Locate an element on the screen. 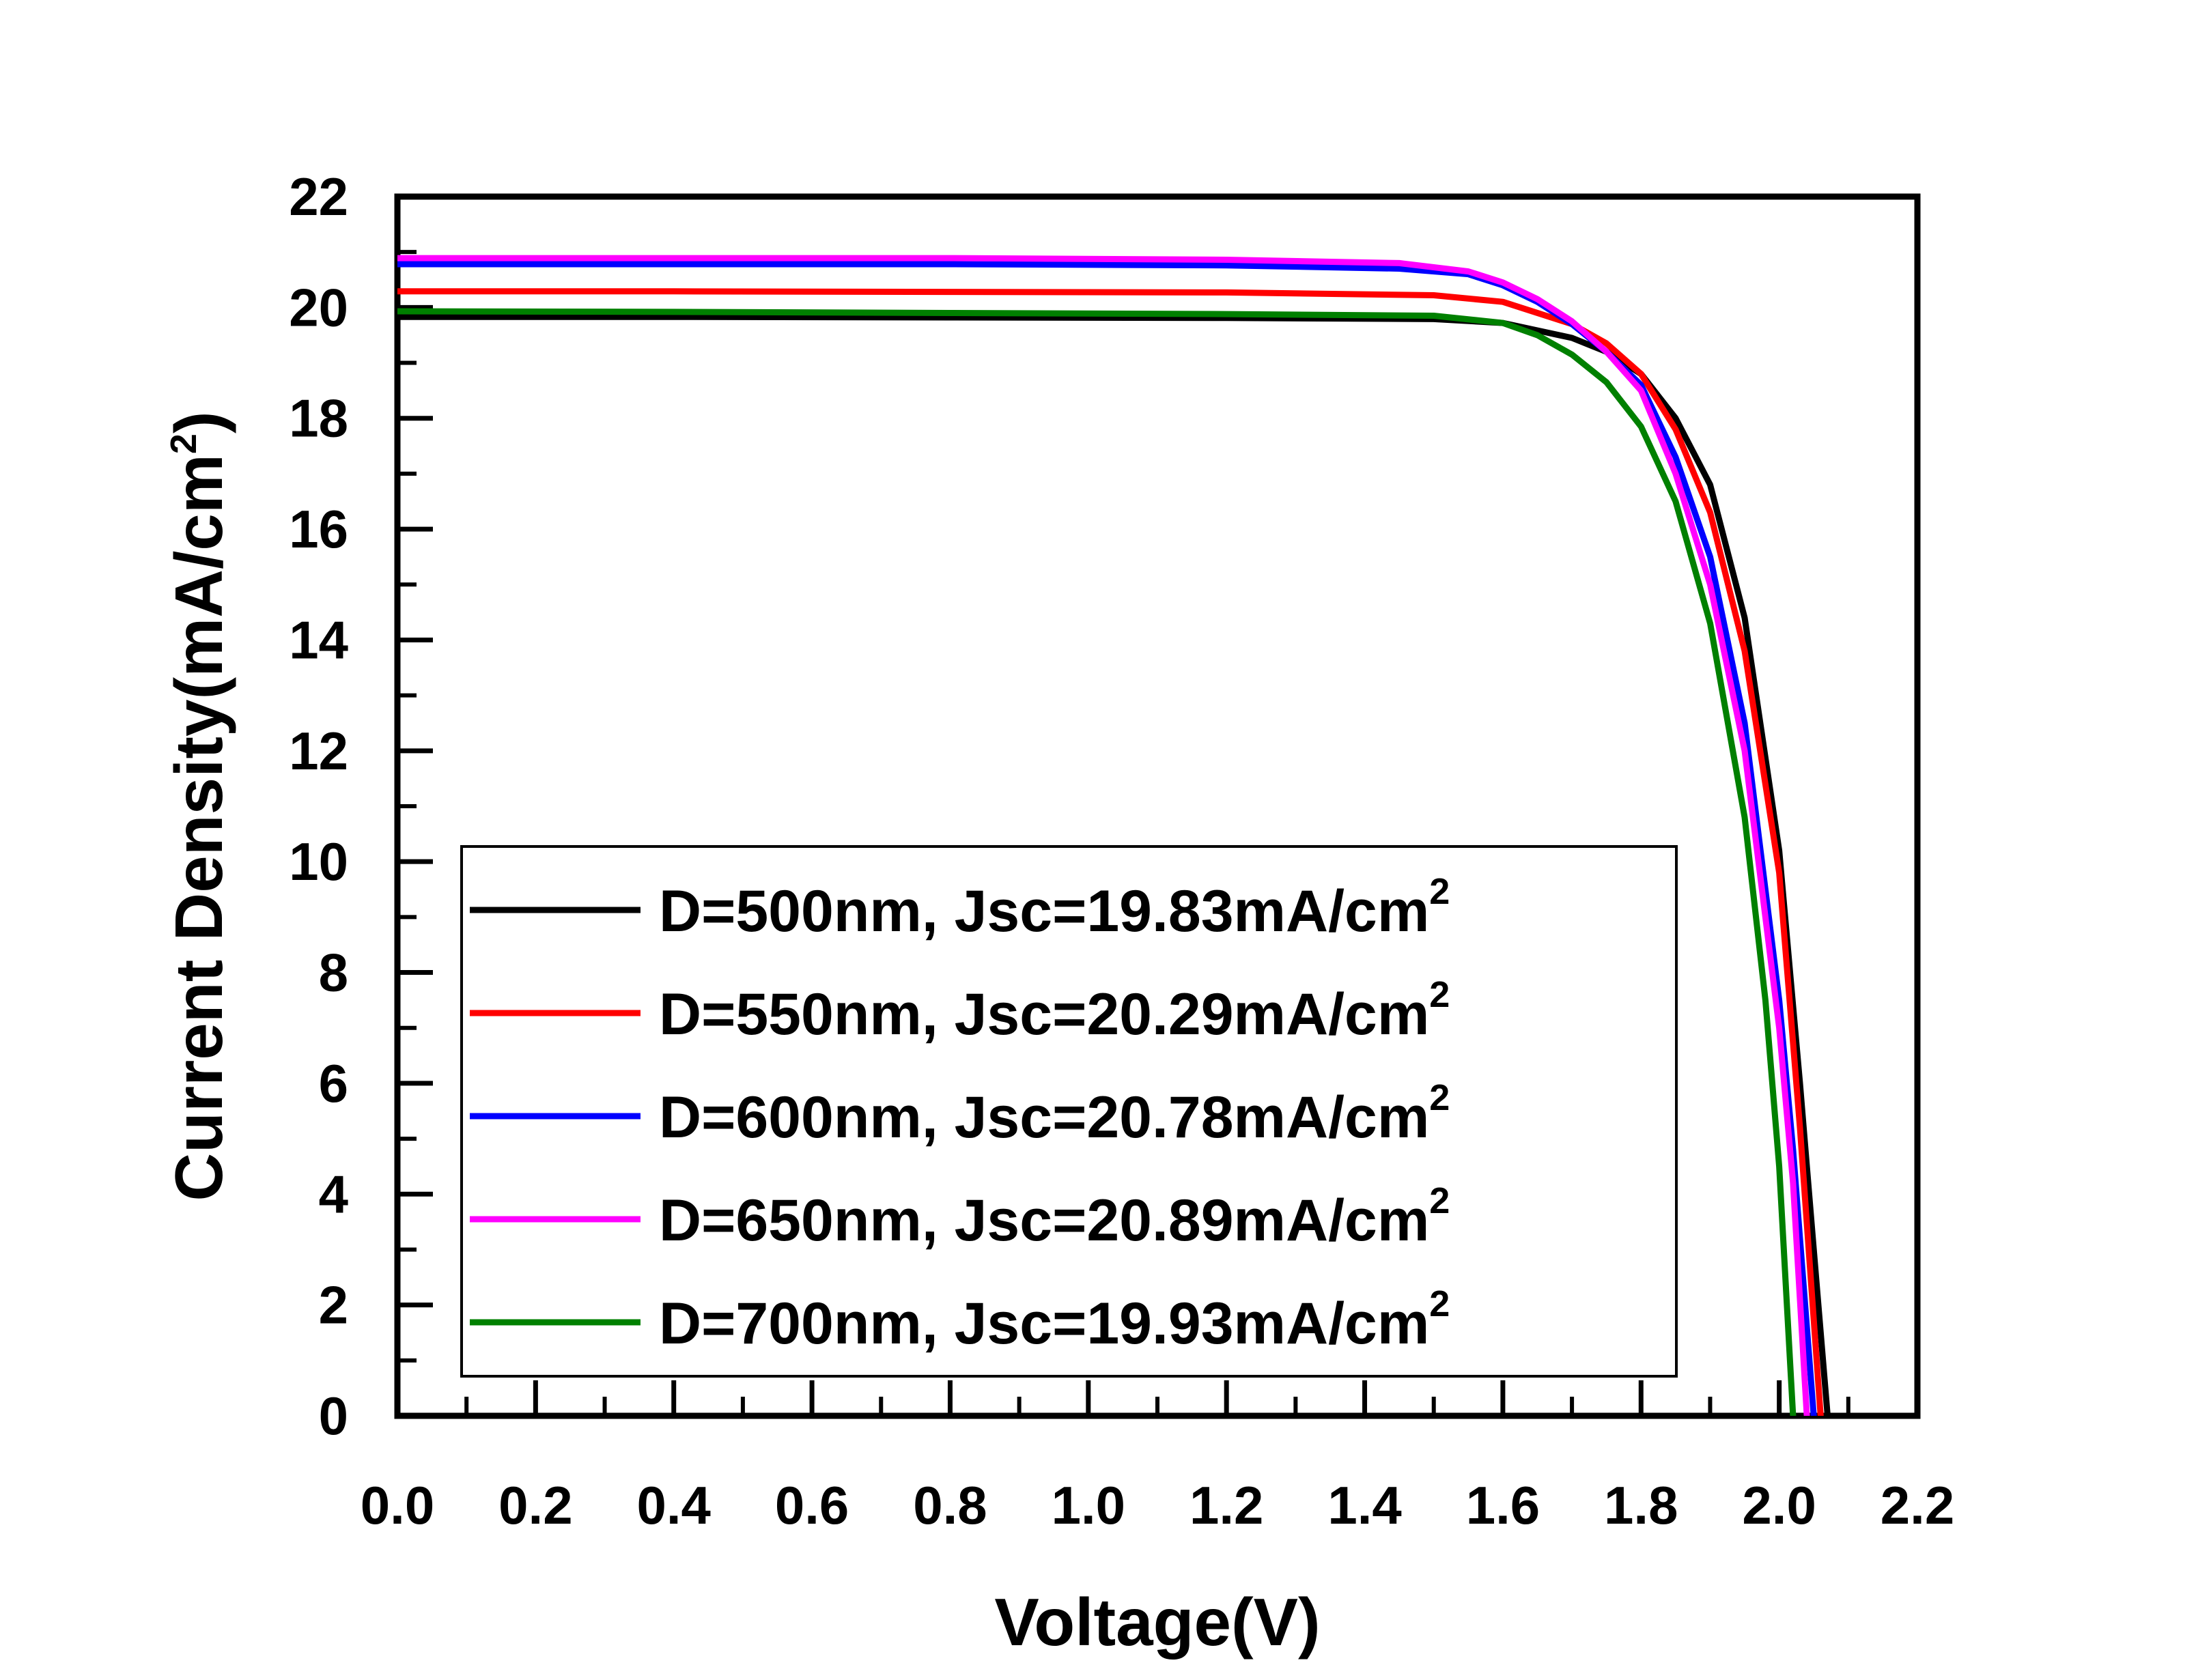 The image size is (2196, 1680). y-axis-ticks is located at coordinates (415, 806).